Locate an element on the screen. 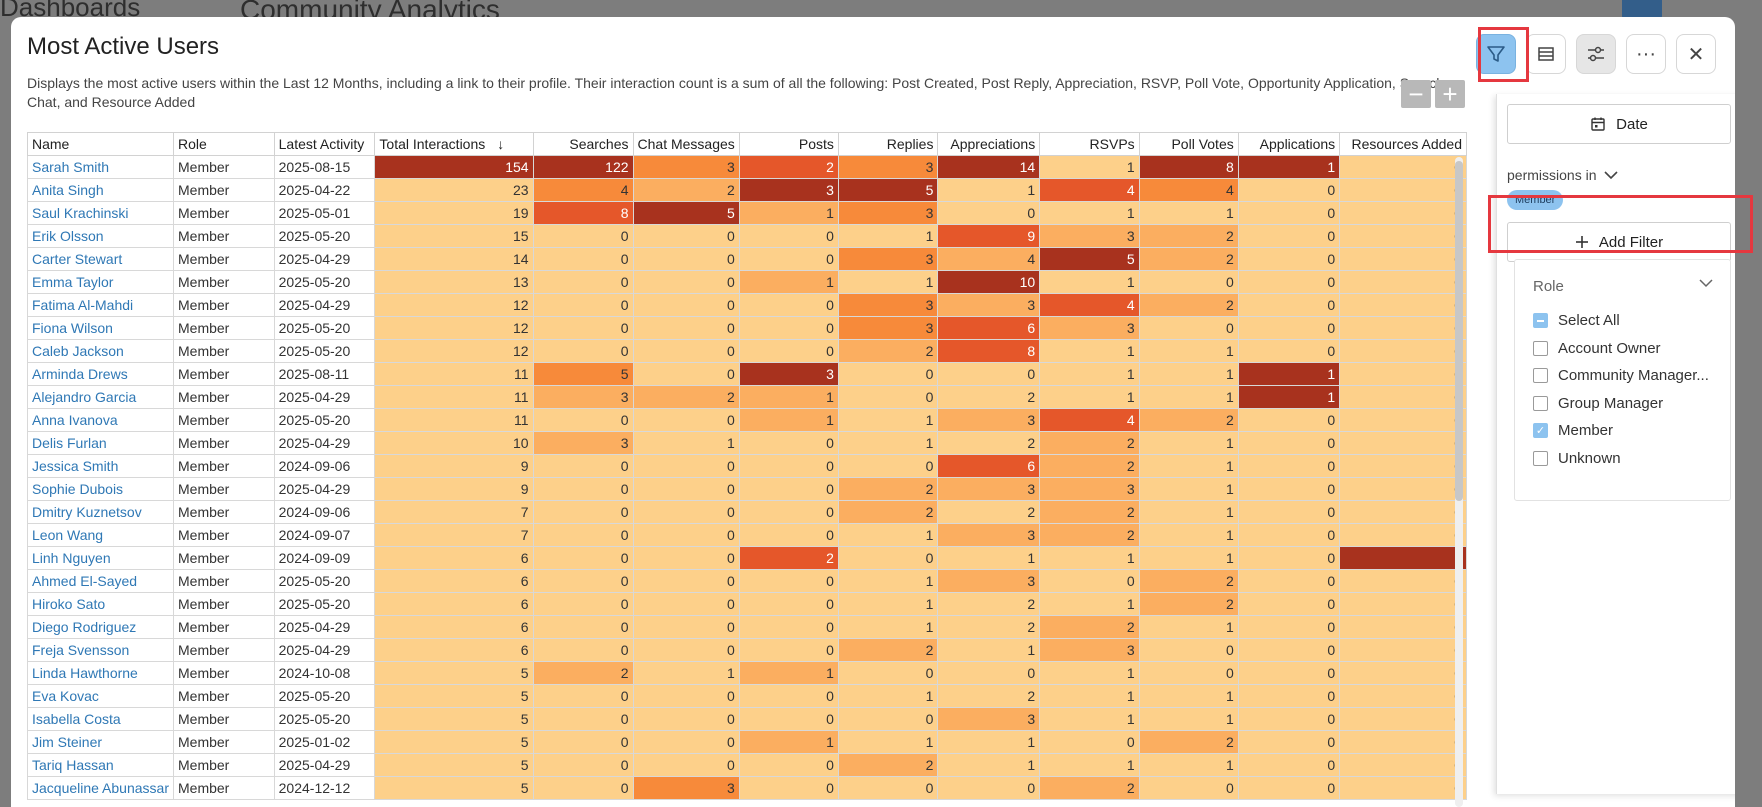 This screenshot has height=807, width=1762. user-profile-link: Jim Steiner is located at coordinates (100, 742).